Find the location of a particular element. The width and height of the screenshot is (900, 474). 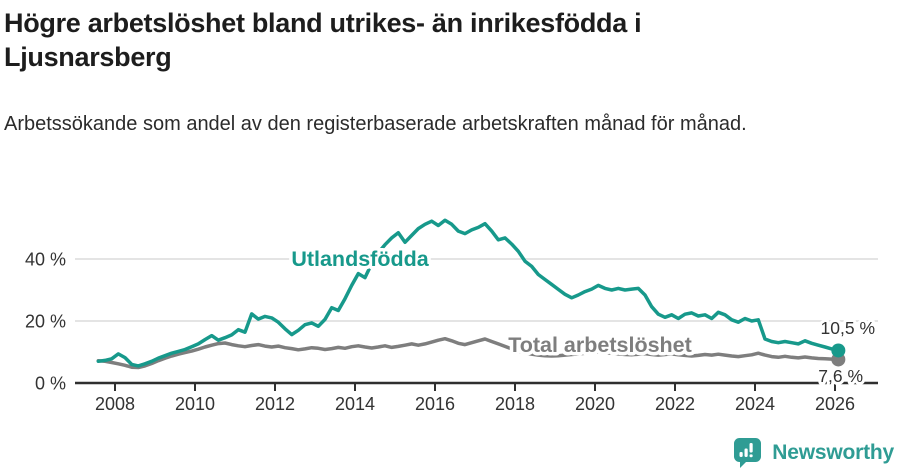

svg-text: 2026 is located at coordinates (835, 404).